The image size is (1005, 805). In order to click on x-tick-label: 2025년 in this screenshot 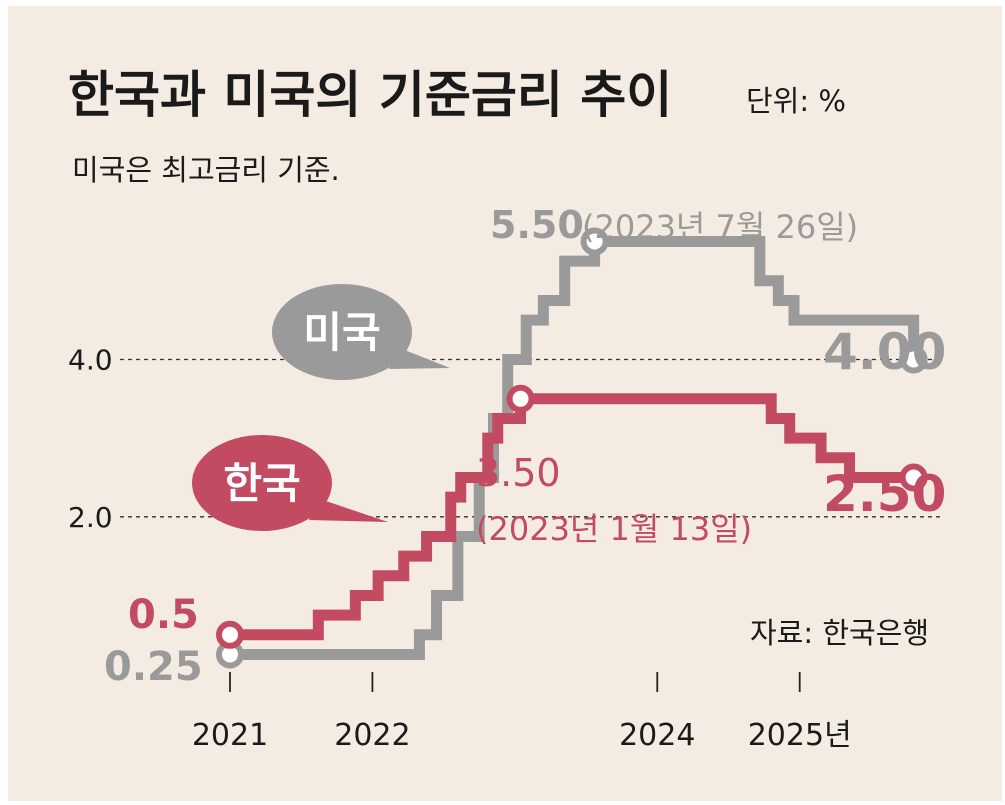, I will do `click(800, 735)`.